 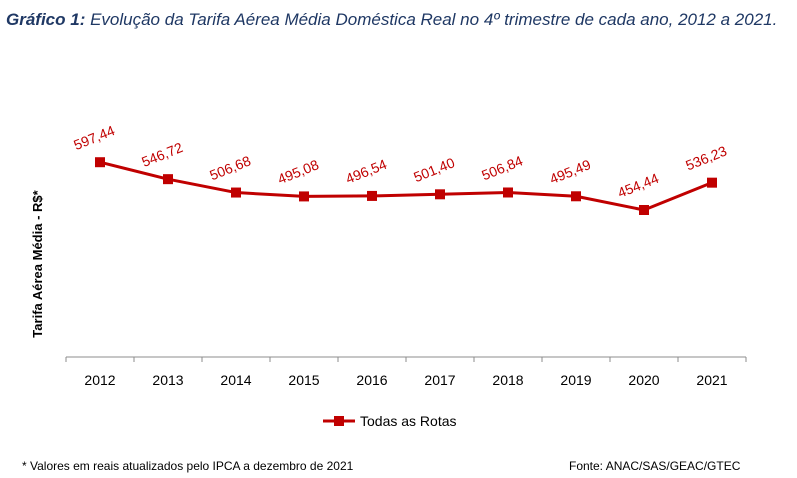 I want to click on x-tick-label: 2013, so click(x=167, y=380).